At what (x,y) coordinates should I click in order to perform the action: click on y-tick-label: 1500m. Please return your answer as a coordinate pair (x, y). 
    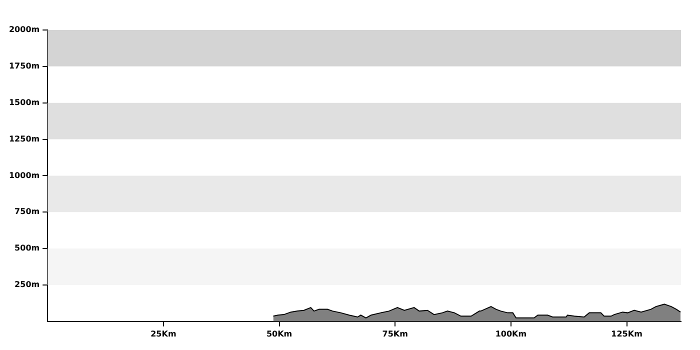
    Looking at the image, I should click on (24, 102).